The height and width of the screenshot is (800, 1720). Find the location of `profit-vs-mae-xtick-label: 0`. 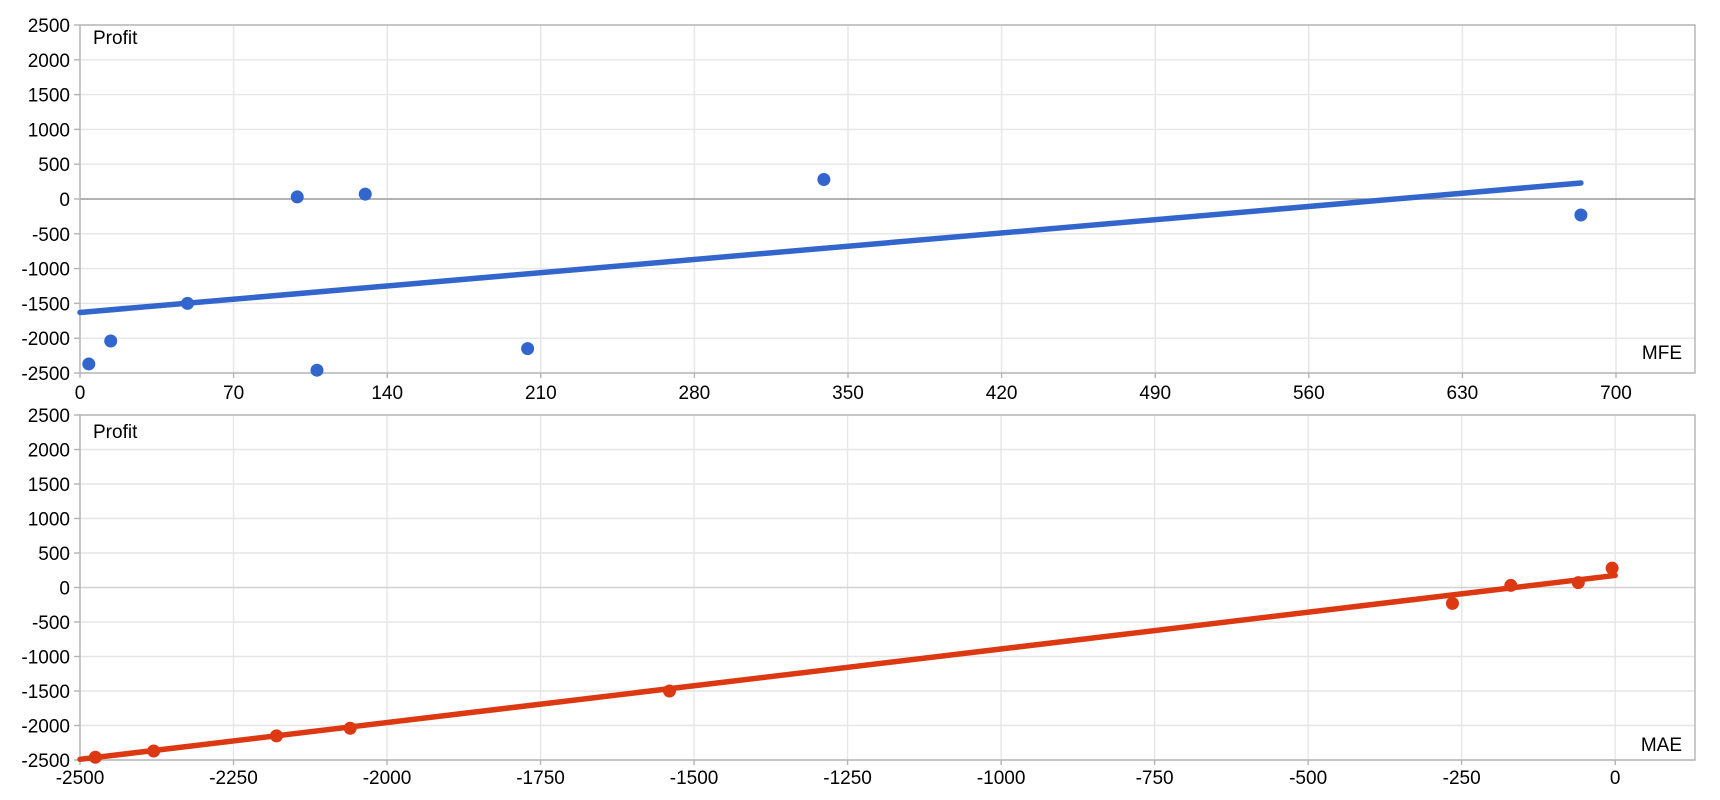

profit-vs-mae-xtick-label: 0 is located at coordinates (1615, 778).